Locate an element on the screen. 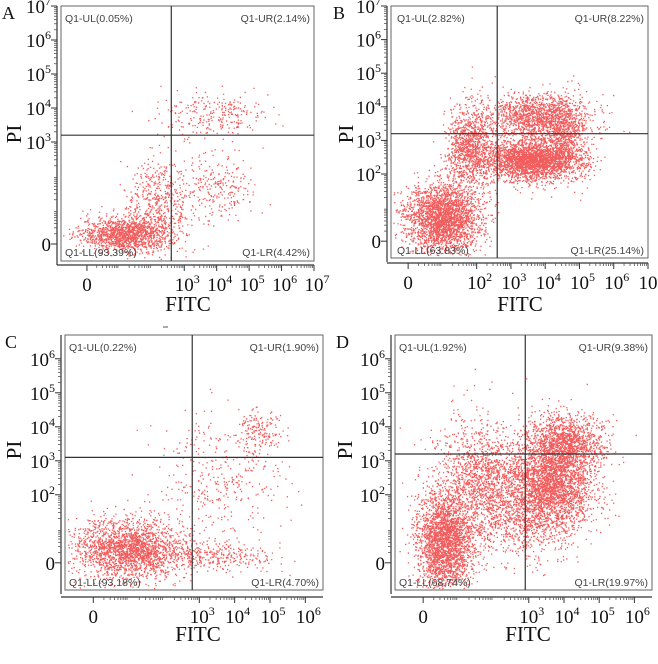 Image resolution: width=658 pixels, height=664 pixels. y-tick-label-b: 10² is located at coordinates (368, 174).